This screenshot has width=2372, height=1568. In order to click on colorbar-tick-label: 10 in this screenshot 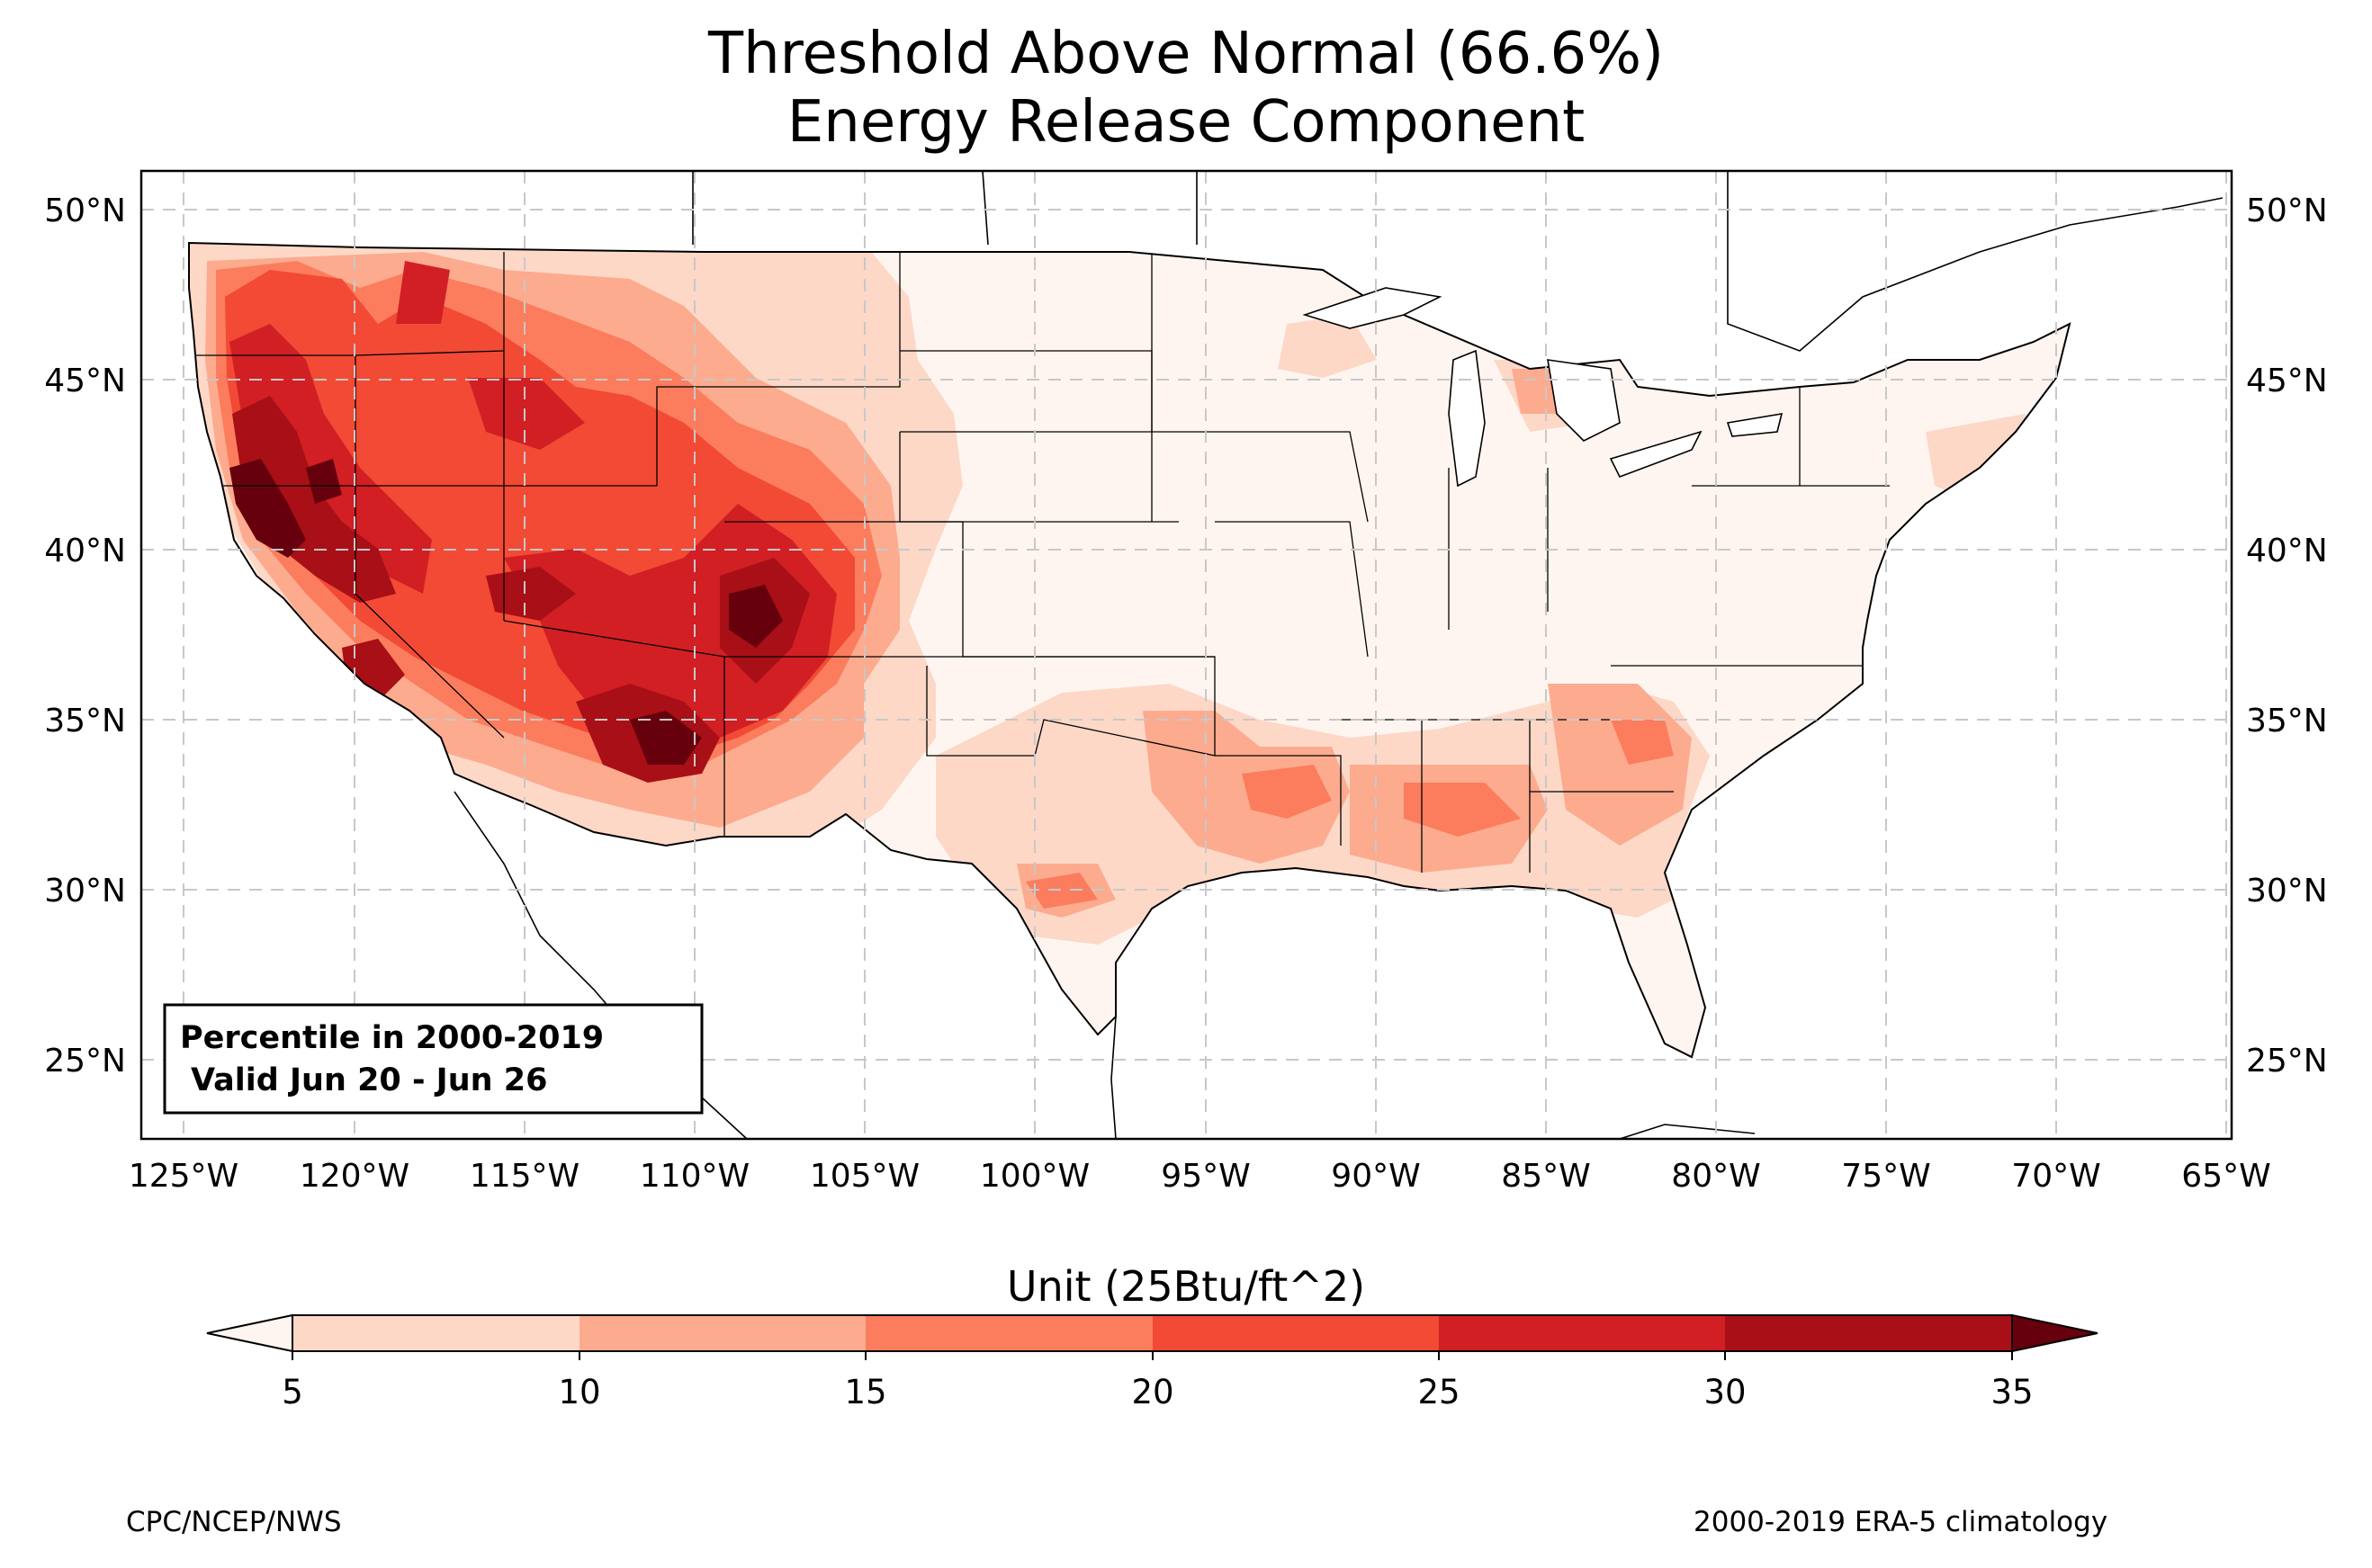, I will do `click(579, 1392)`.